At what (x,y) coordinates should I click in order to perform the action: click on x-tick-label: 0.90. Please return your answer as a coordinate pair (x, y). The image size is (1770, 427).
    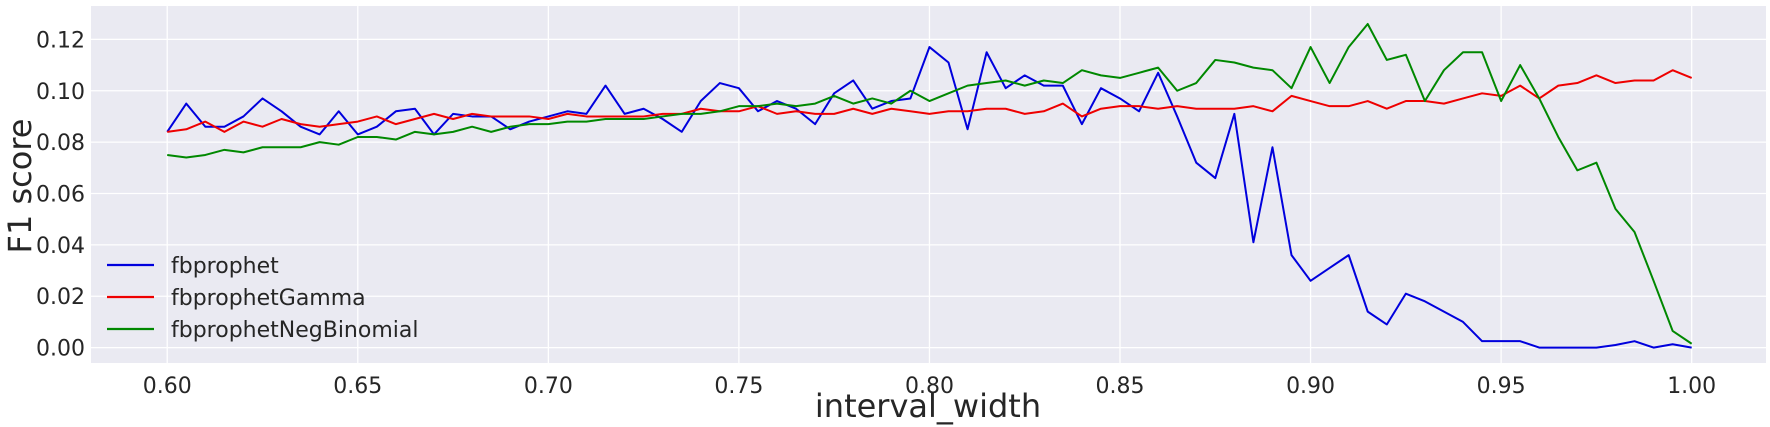
    Looking at the image, I should click on (1310, 386).